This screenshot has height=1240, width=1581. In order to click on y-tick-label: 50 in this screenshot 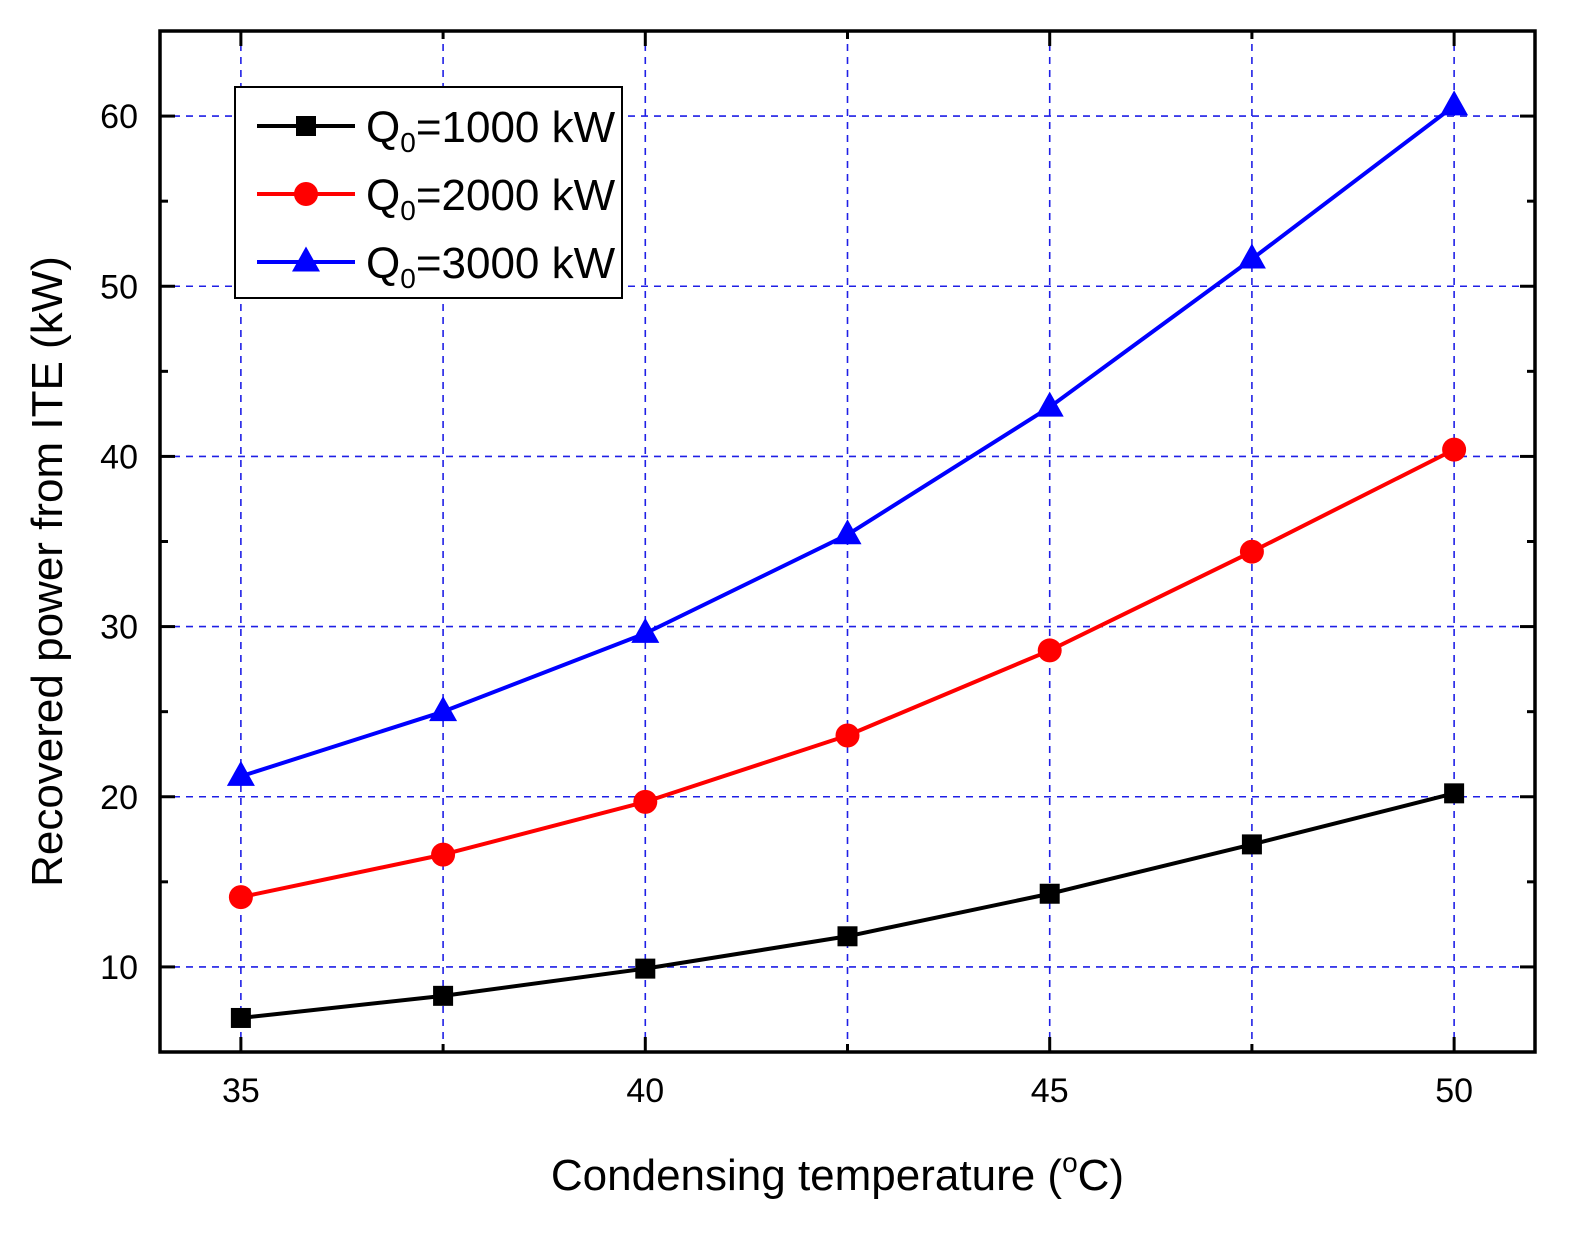, I will do `click(119, 287)`.